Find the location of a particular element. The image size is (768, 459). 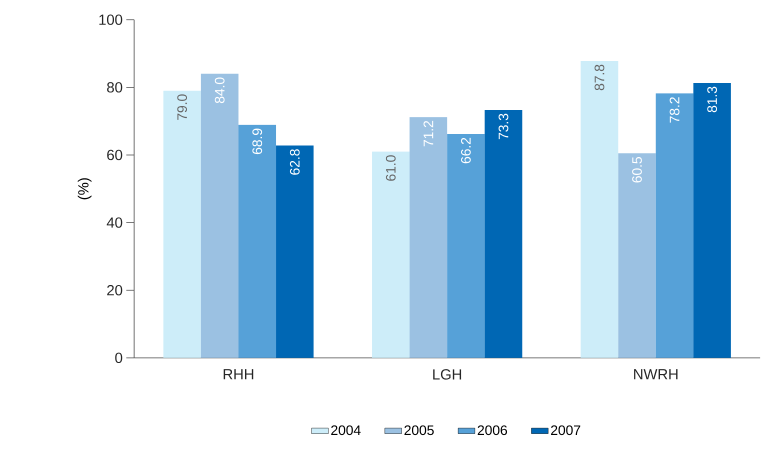

legend-label: 2007 is located at coordinates (565, 430).